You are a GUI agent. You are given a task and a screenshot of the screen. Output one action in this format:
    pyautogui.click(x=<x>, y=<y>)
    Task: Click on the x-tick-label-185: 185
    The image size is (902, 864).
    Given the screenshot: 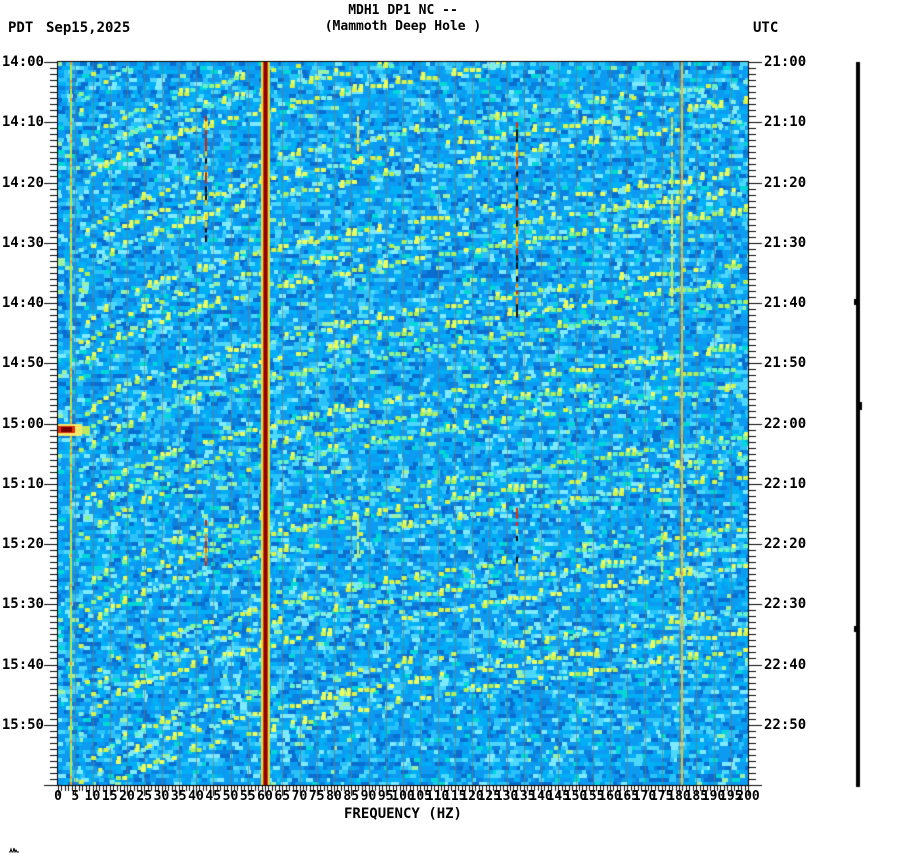 What is the action you would take?
    pyautogui.click(x=696, y=796)
    